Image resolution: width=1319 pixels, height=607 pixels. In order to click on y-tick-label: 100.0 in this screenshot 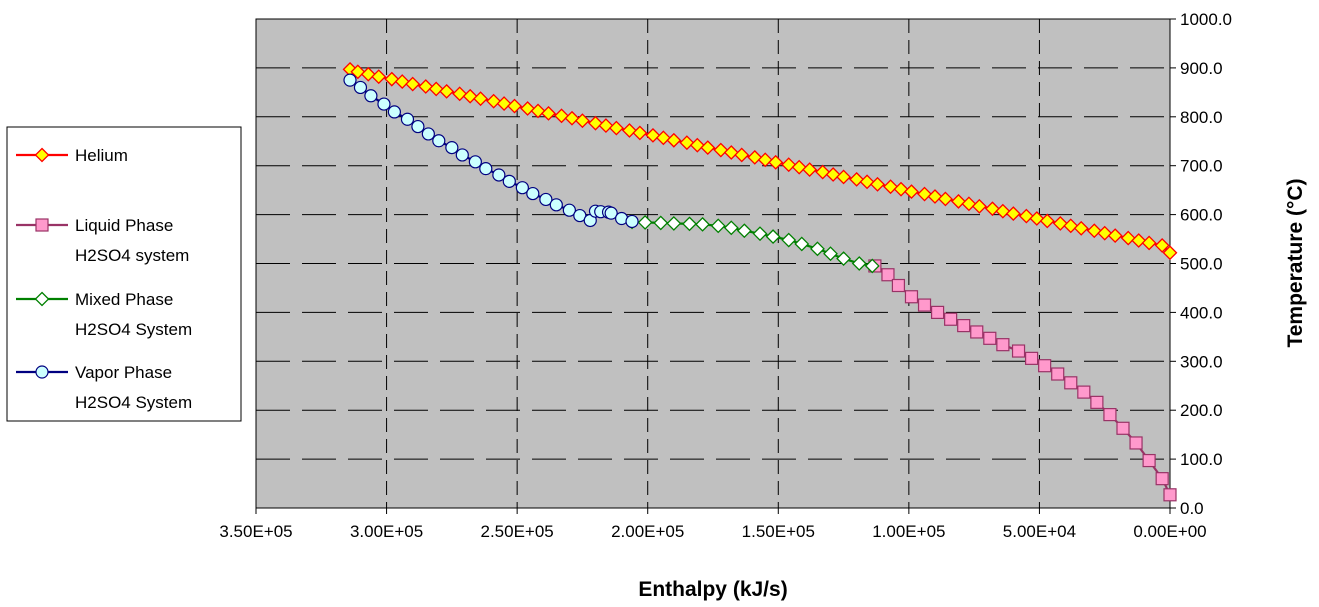, I will do `click(1201, 459)`.